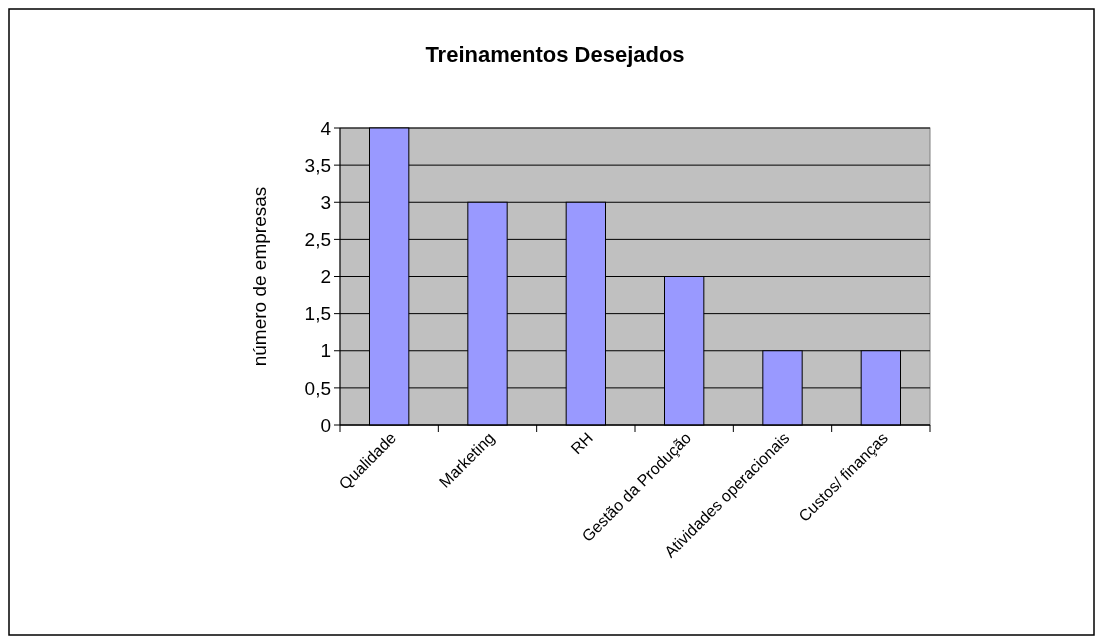  Describe the element at coordinates (317, 314) in the screenshot. I see `y-tick-label: 1,5` at that location.